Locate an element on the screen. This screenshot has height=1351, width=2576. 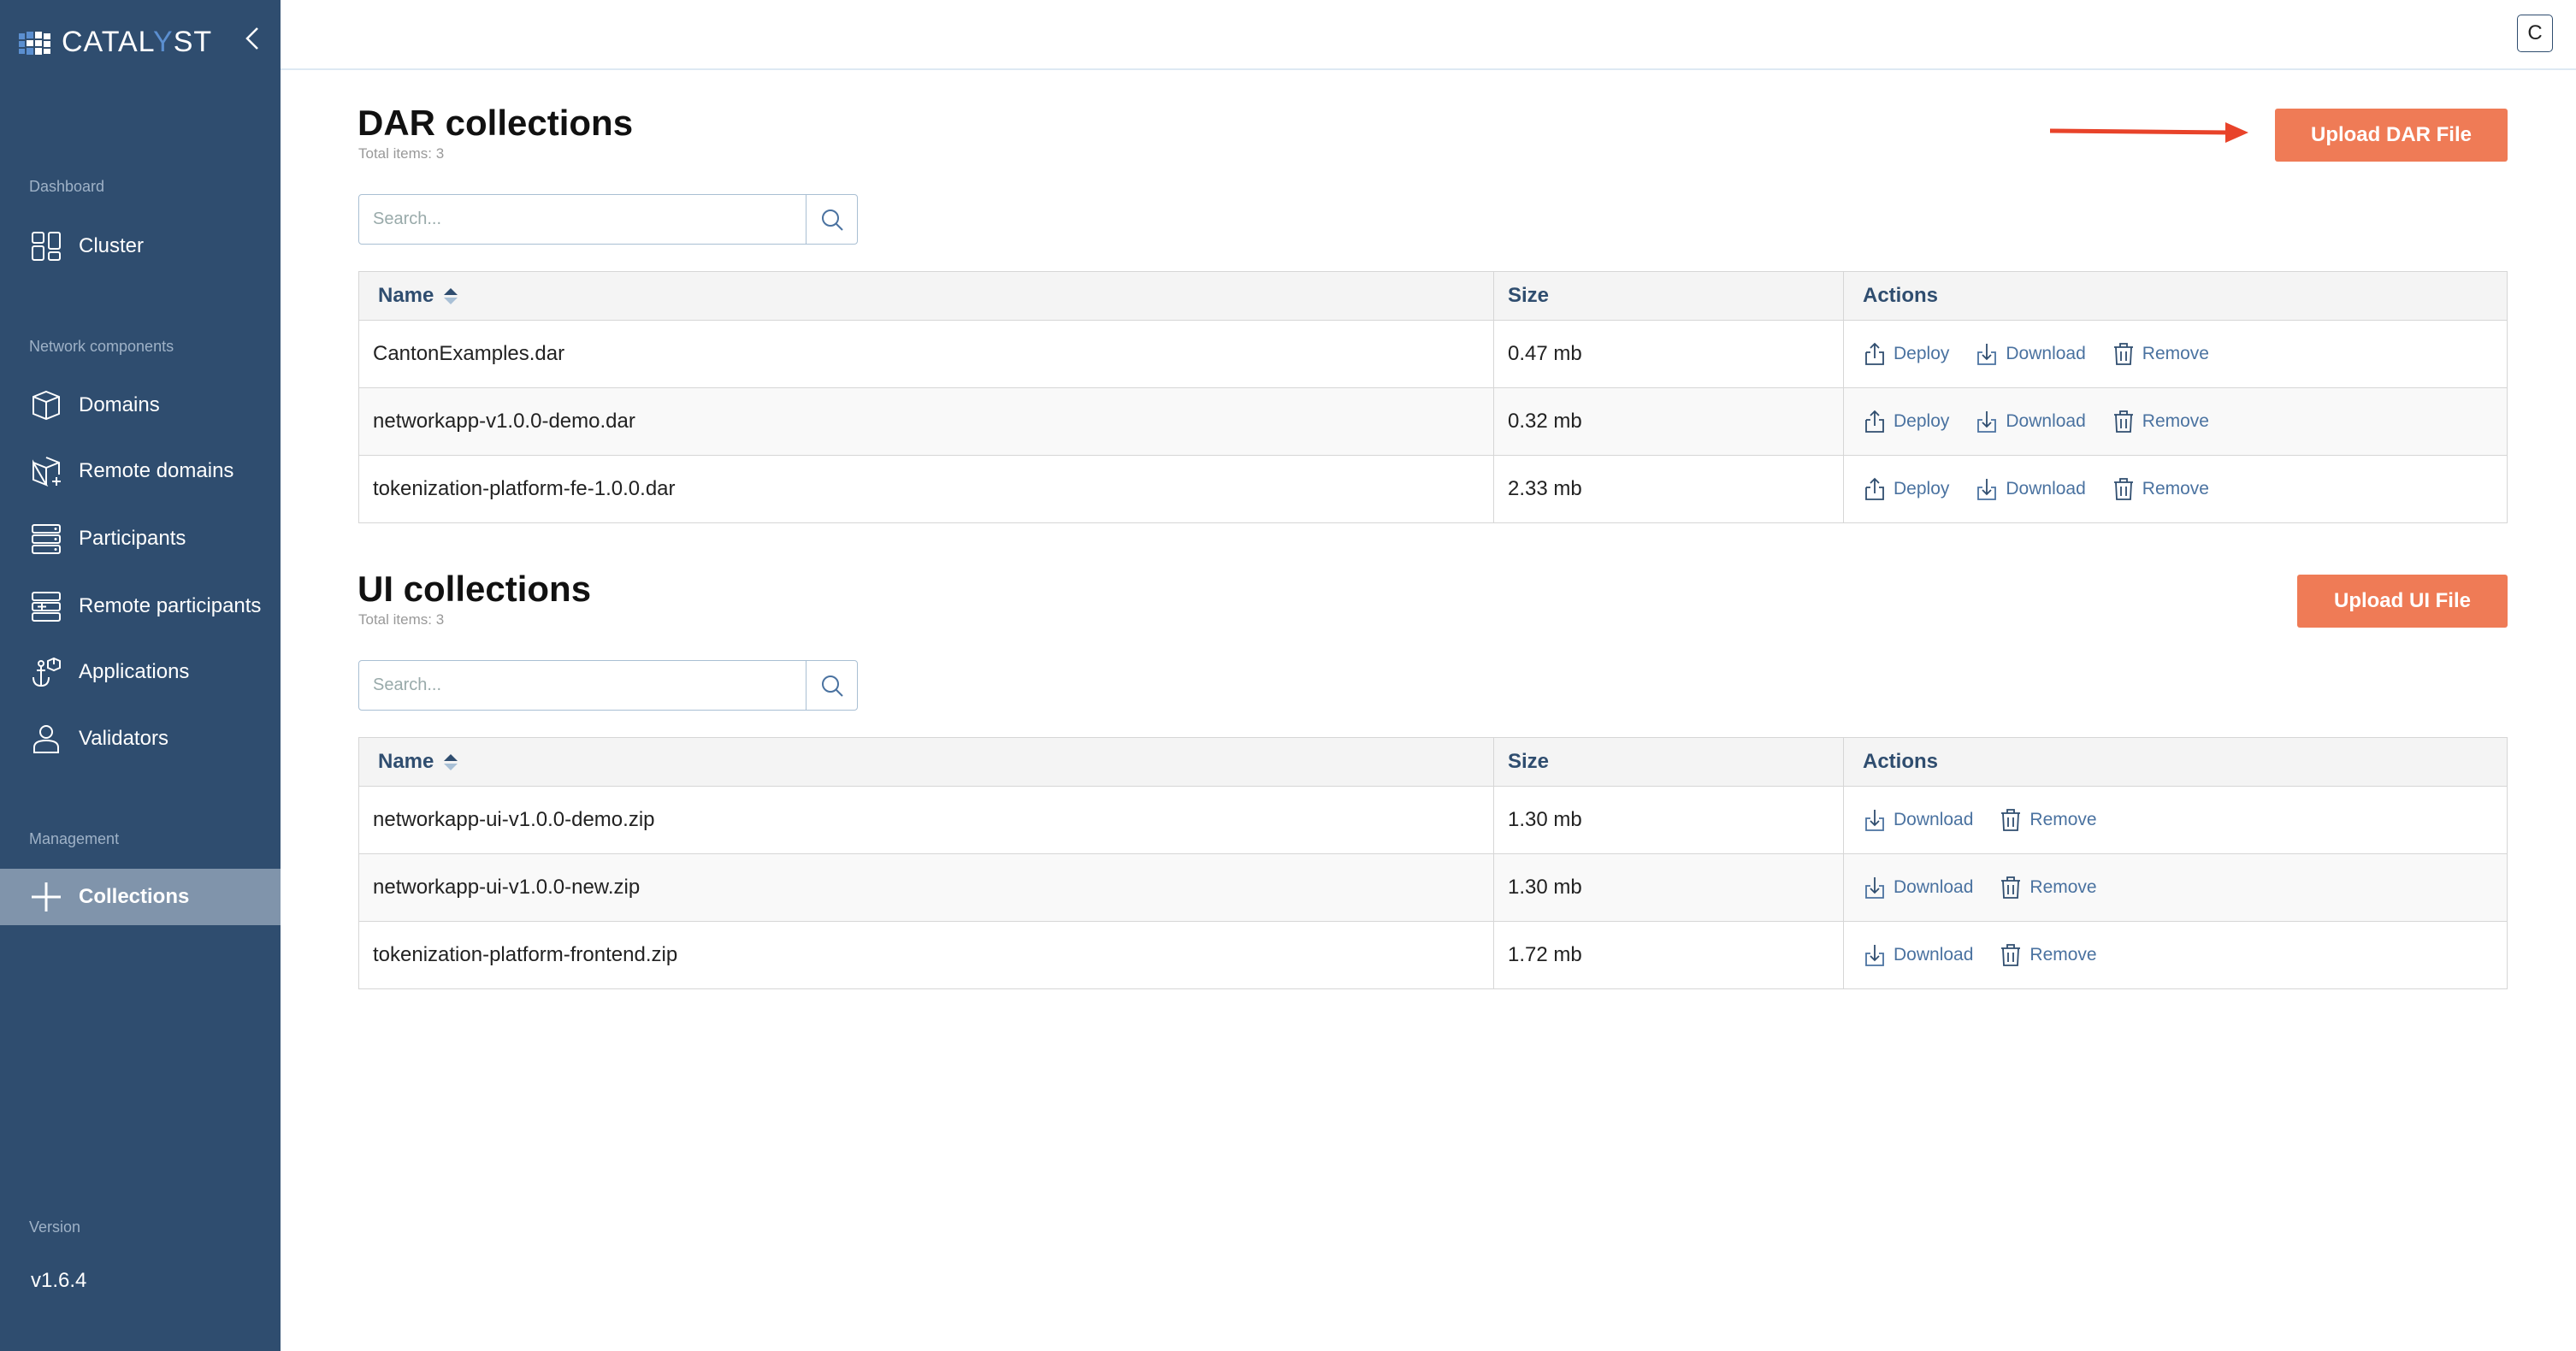
logo-text: CATALYST is located at coordinates (137, 42).